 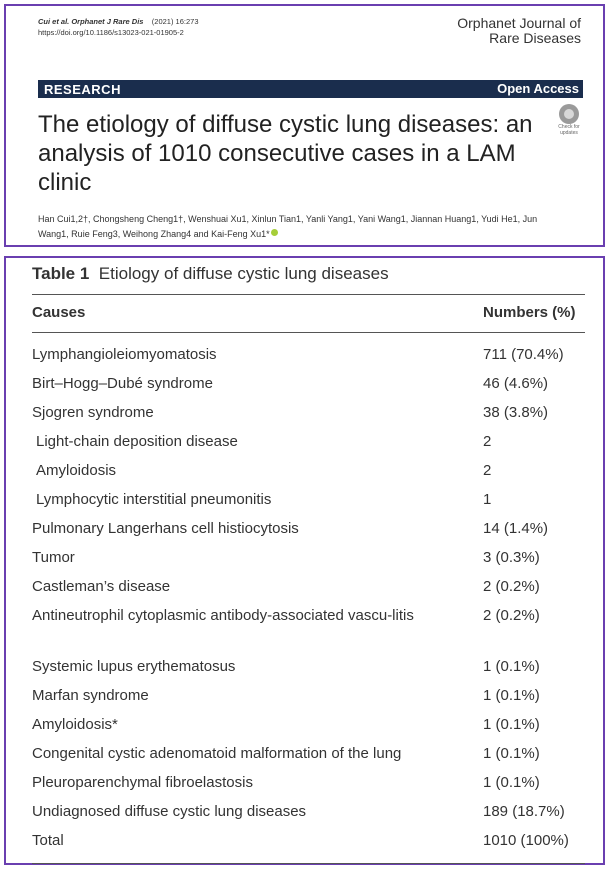 What do you see at coordinates (134, 666) in the screenshot?
I see `cause-cell: Systemic lupus erythematosus` at bounding box center [134, 666].